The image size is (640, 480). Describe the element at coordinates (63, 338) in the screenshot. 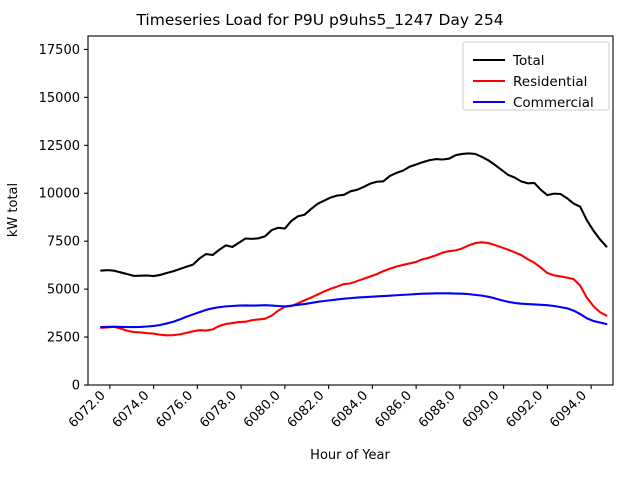

I see `y-tick-label: 2500` at that location.